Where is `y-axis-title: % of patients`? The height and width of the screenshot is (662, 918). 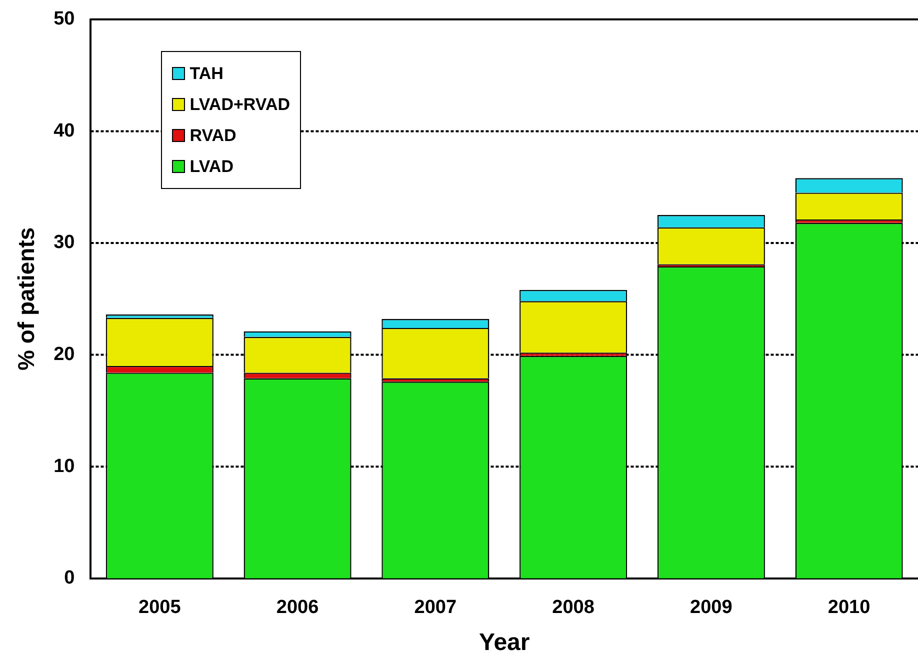 y-axis-title: % of patients is located at coordinates (26, 298).